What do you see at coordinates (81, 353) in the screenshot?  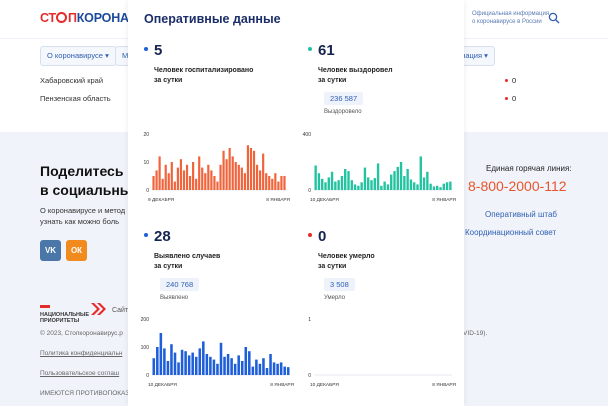 I see `privacy-policy-link: Политика конфиденциальн` at bounding box center [81, 353].